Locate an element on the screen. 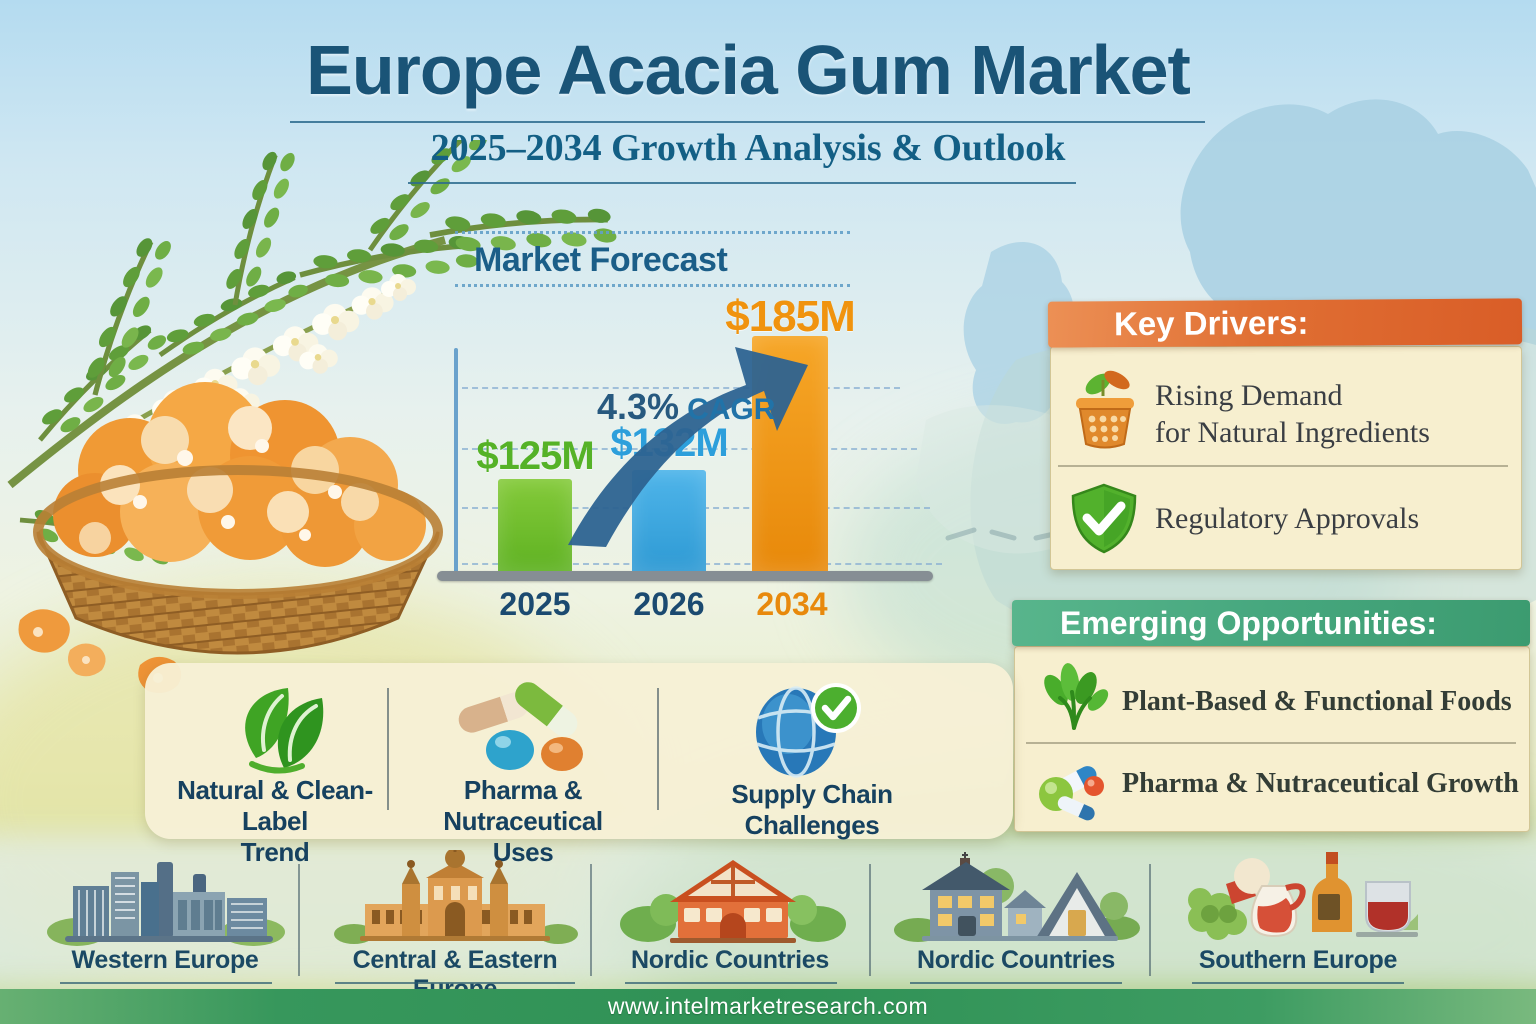 The height and width of the screenshot is (1024, 1536). trend-item-label: Pharma & Nutraceutical Uses is located at coordinates (523, 821).